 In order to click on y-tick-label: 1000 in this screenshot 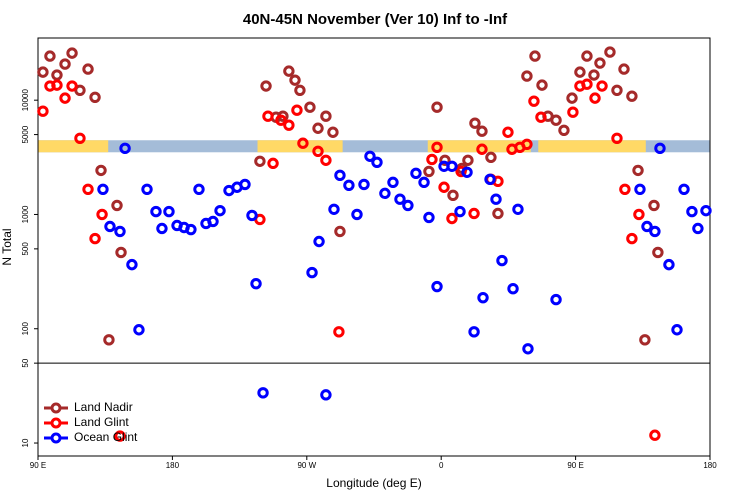, I will do `click(25, 214)`.